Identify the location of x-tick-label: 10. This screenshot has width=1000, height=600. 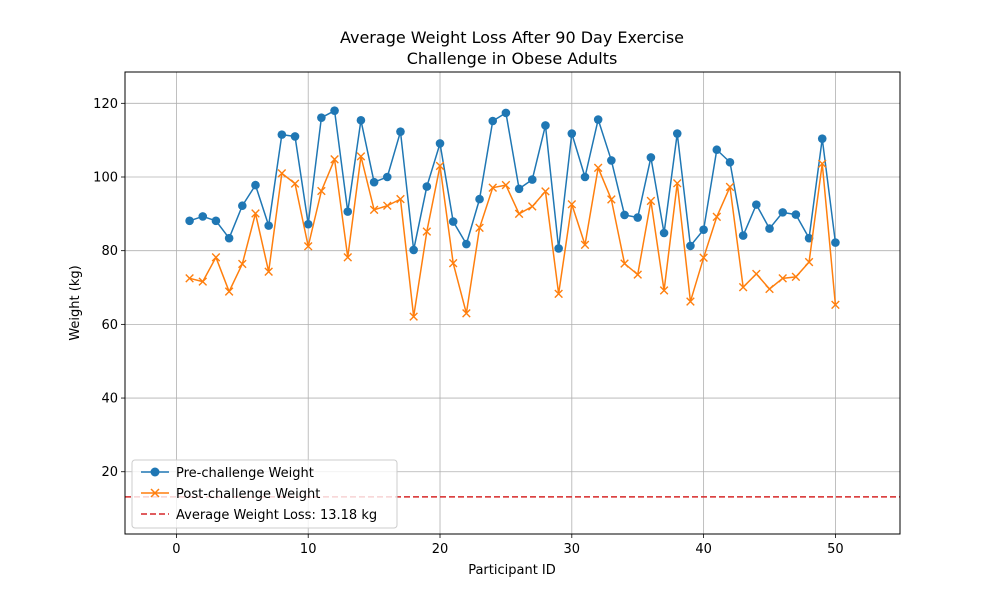
(308, 549).